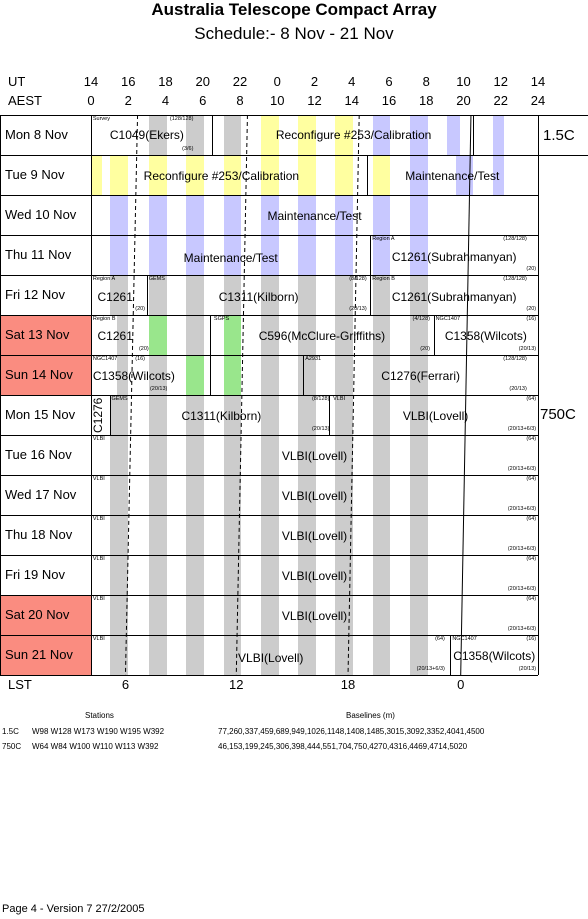  Describe the element at coordinates (45, 335) in the screenshot. I see `day-label: Sat 13 Nov` at that location.